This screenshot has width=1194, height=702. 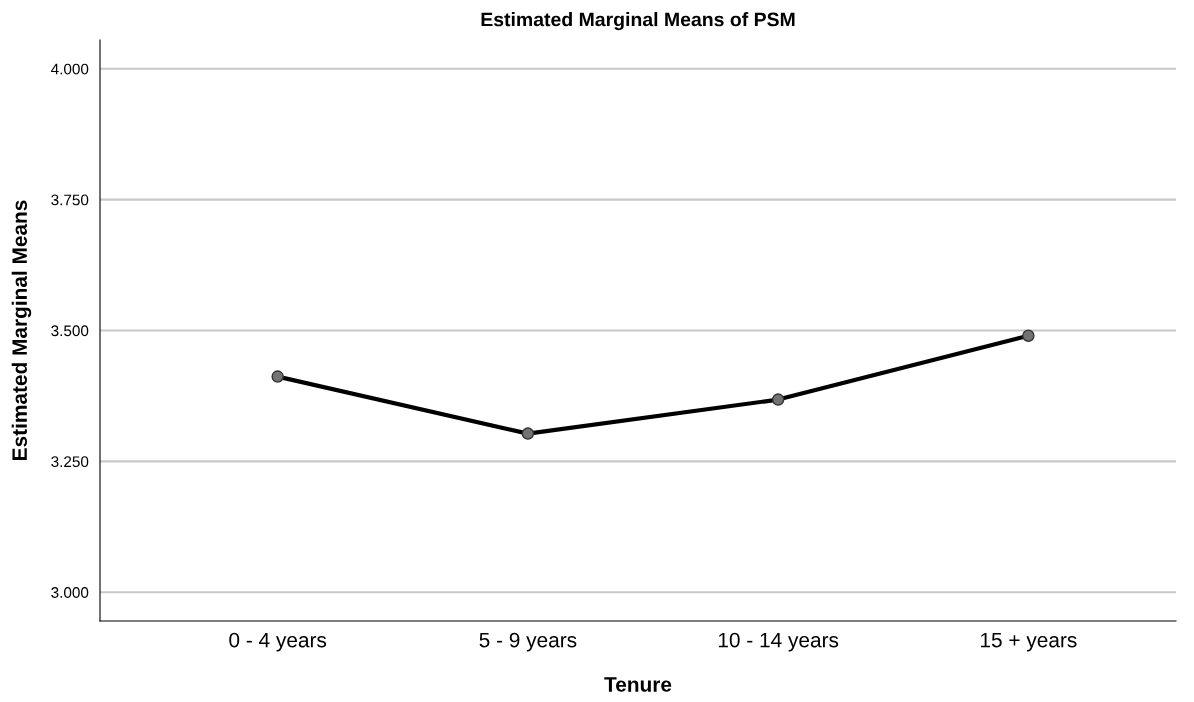 I want to click on y-tick-label: 3.750, so click(x=70, y=200).